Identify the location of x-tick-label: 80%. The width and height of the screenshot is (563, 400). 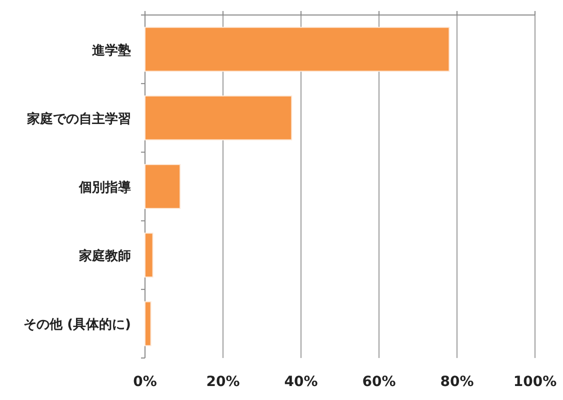
(457, 382).